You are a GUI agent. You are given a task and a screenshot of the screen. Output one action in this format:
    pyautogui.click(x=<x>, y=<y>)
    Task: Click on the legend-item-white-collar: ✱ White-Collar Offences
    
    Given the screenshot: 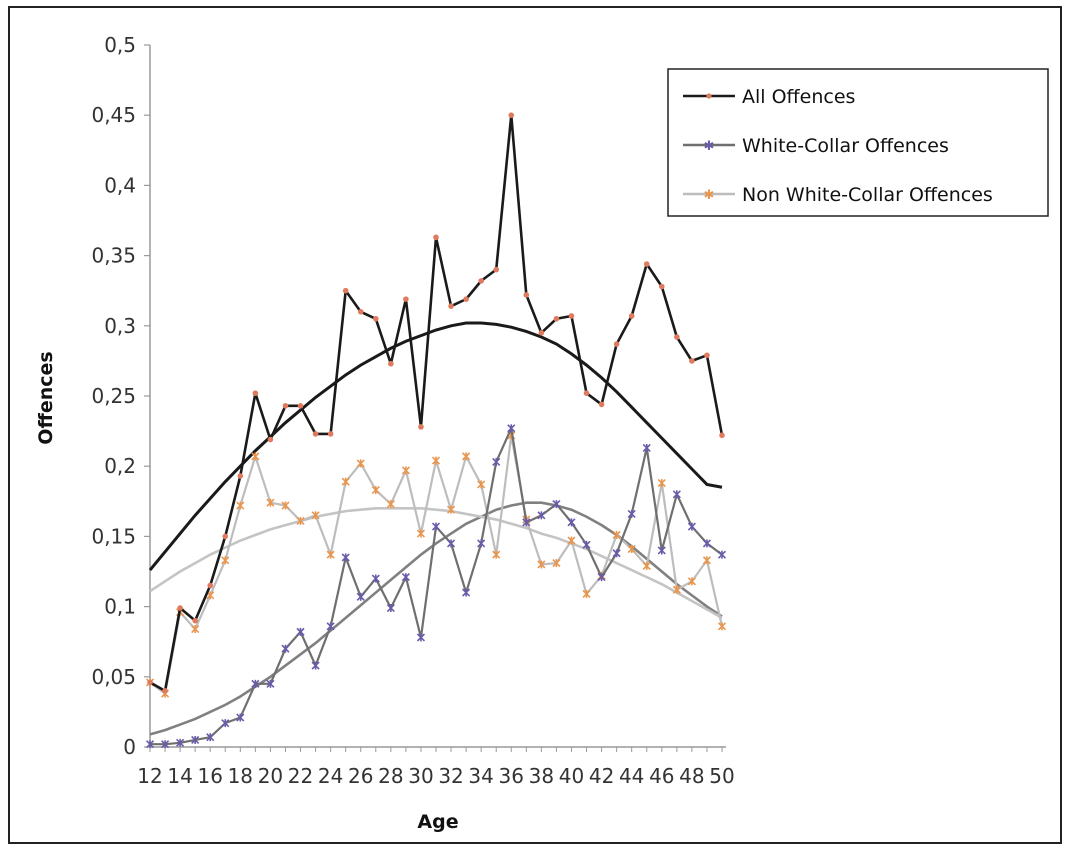 What is the action you would take?
    pyautogui.click(x=816, y=146)
    